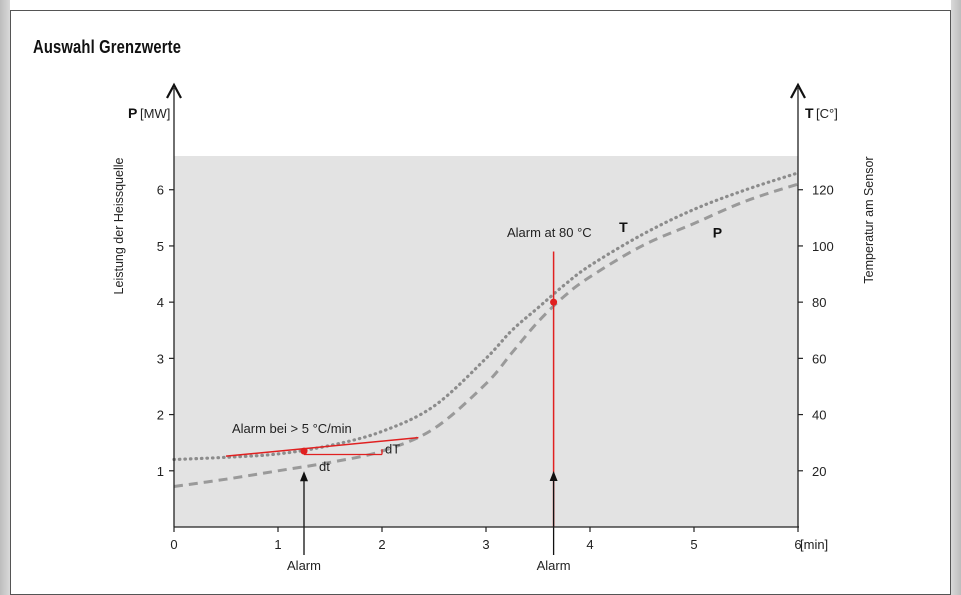 The image size is (961, 595). What do you see at coordinates (553, 476) in the screenshot?
I see `alarm-arrow-2-head` at bounding box center [553, 476].